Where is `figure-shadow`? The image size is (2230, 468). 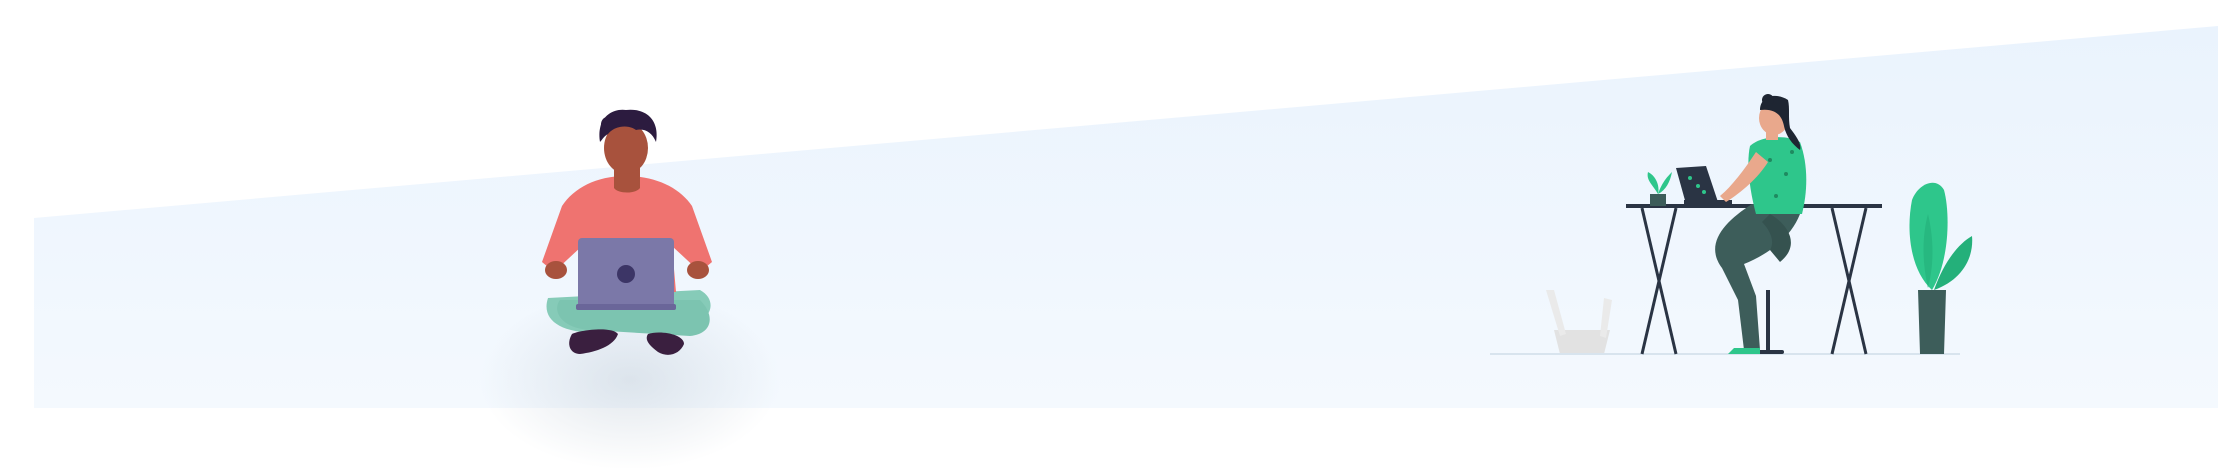 figure-shadow is located at coordinates (630, 379).